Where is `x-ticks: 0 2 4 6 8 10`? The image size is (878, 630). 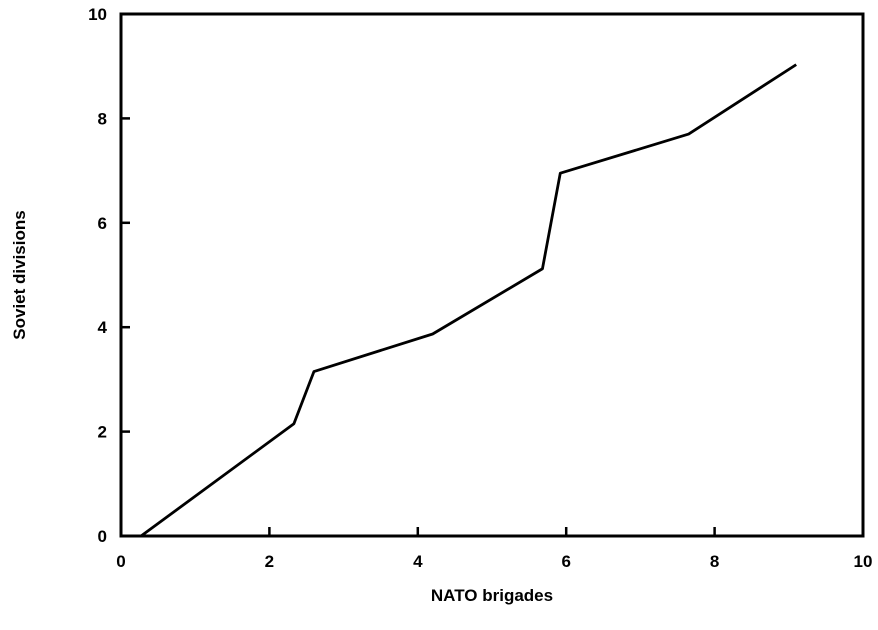
x-ticks: 0 2 4 6 8 10 is located at coordinates (494, 549).